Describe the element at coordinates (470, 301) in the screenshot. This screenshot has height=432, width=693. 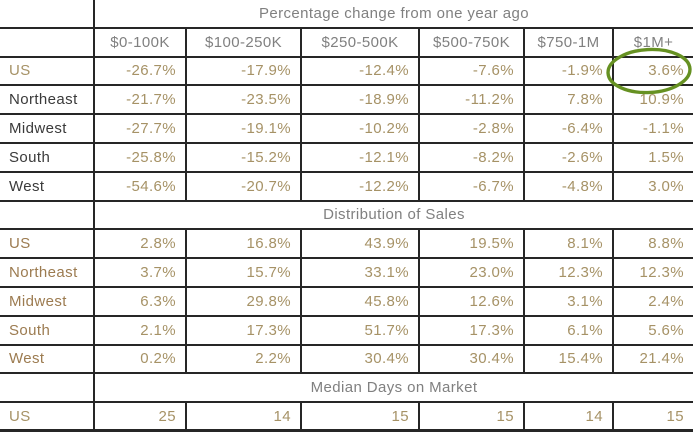
I see `table-cell: 12.6%` at that location.